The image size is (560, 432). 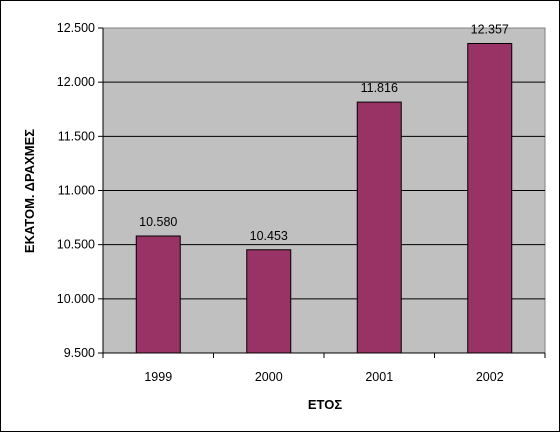 I want to click on y-tick-label: 11.000, so click(x=76, y=191).